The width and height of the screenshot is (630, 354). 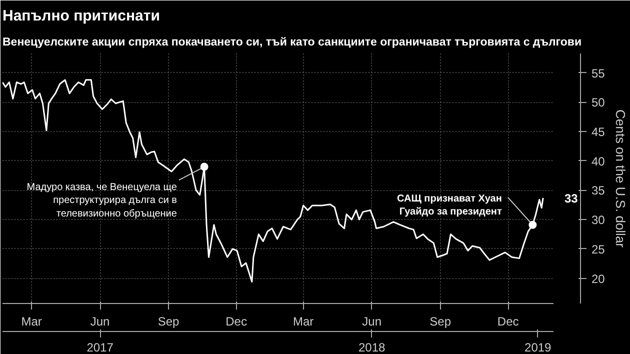 I want to click on y-axis-title: Cents on the U.S. dollar, so click(x=620, y=178).